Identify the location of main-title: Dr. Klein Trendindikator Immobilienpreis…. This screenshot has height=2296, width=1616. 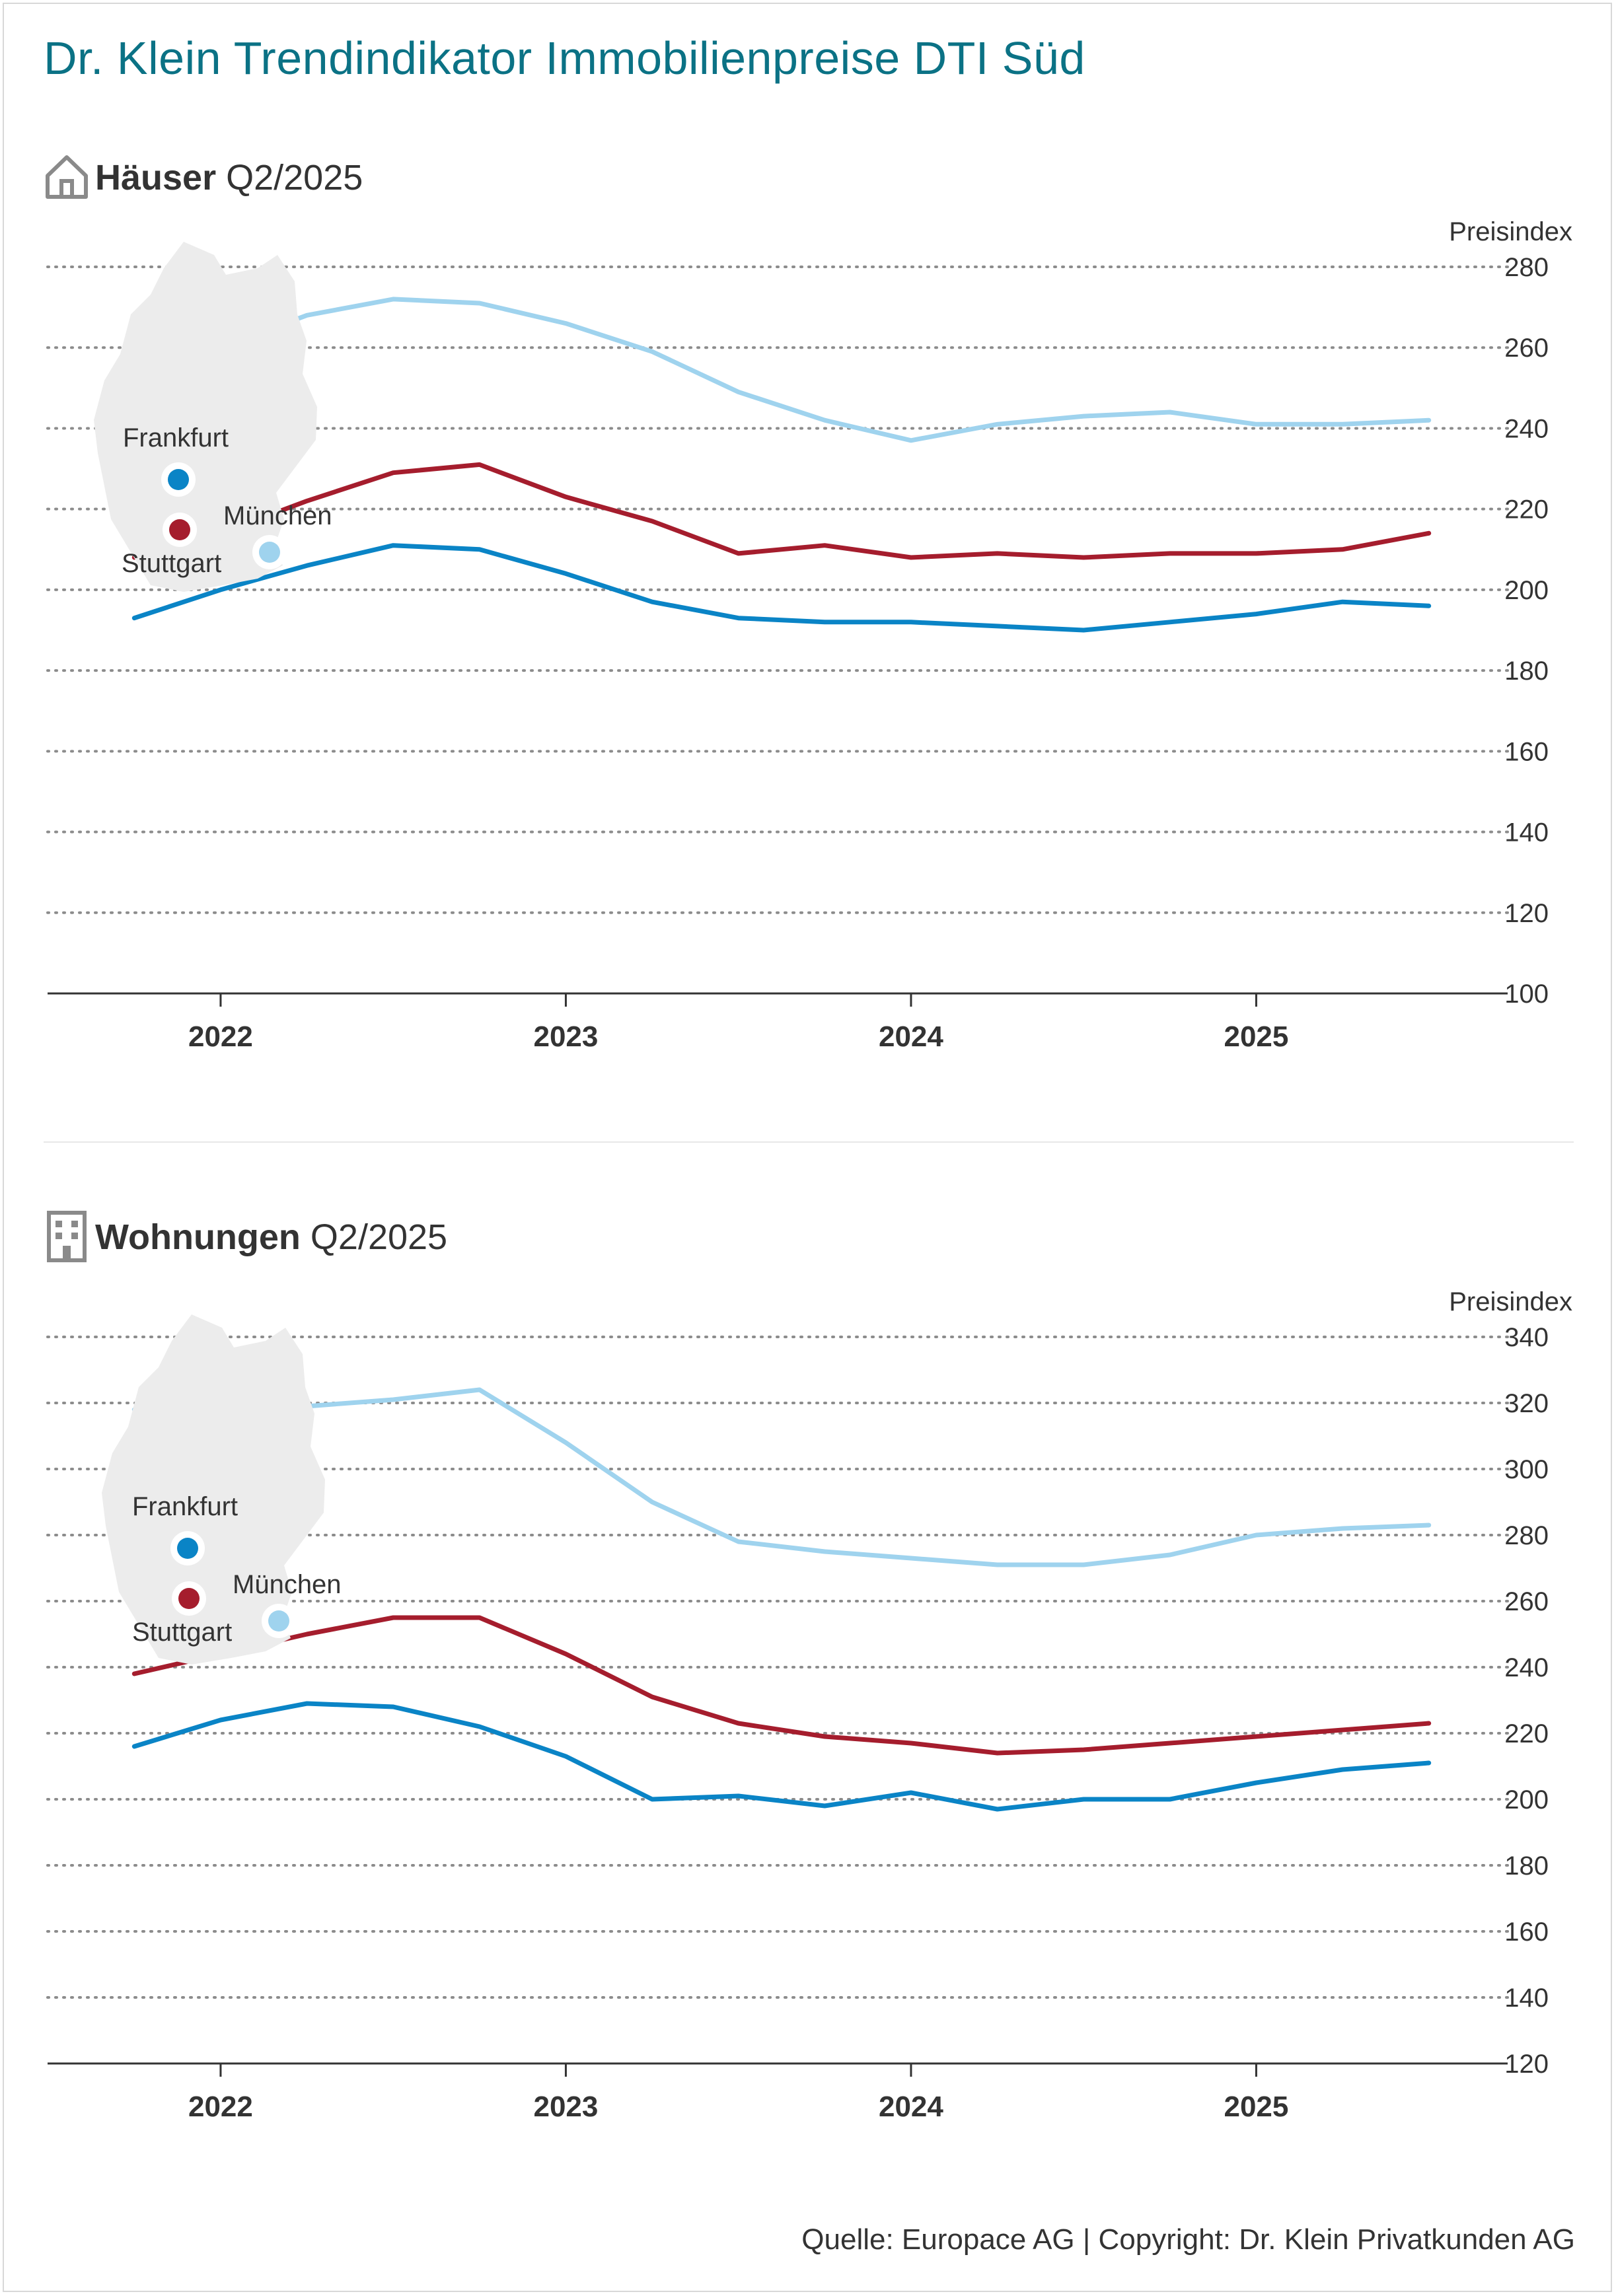
(564, 58).